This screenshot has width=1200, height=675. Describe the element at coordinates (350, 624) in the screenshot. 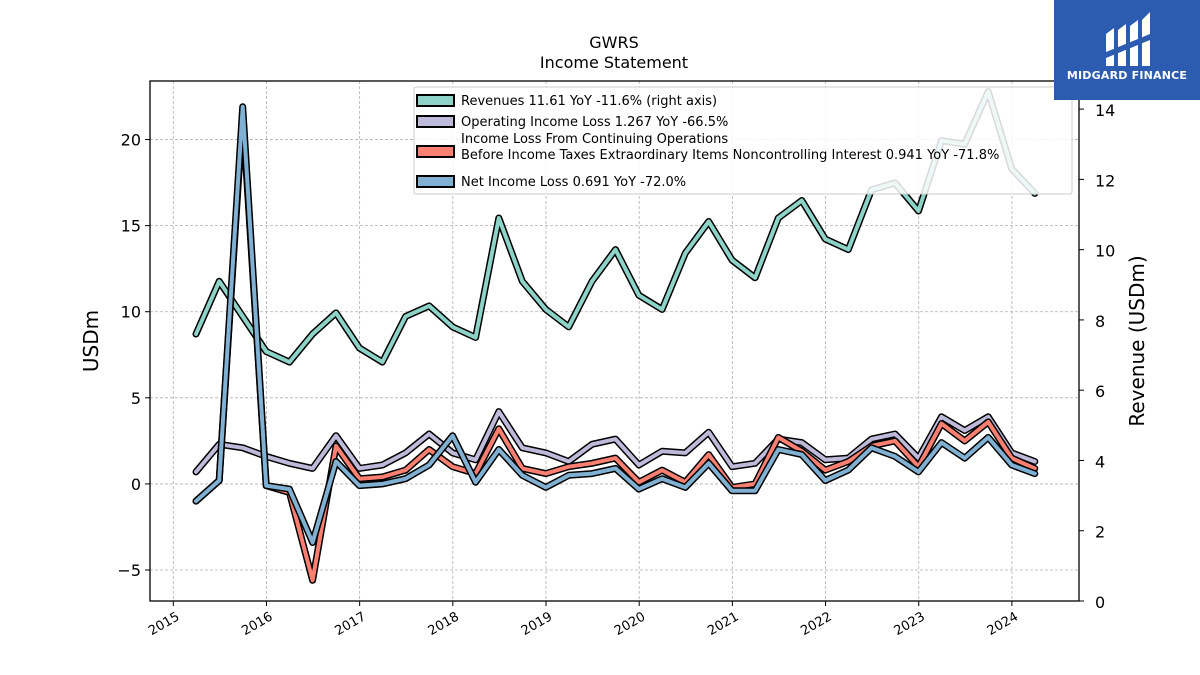

I see `x-tick-label: 2017` at that location.